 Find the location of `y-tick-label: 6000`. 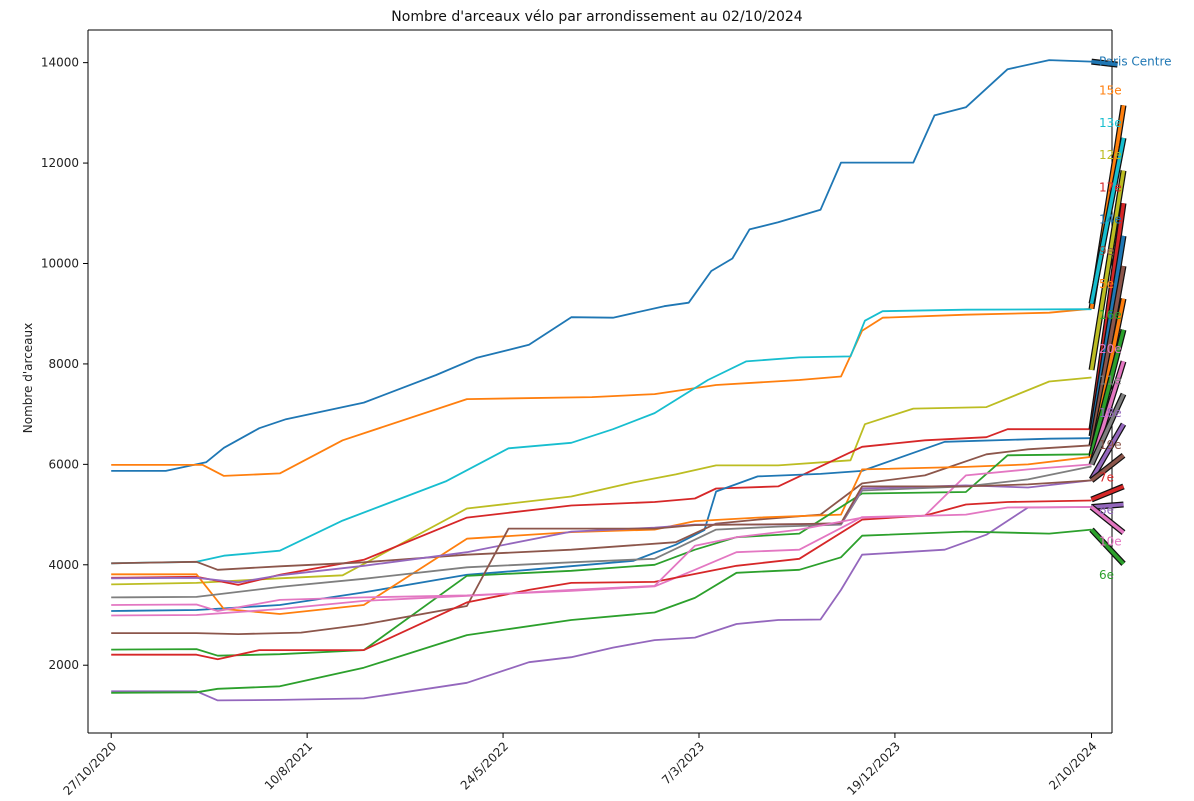

y-tick-label: 6000 is located at coordinates (63, 464).